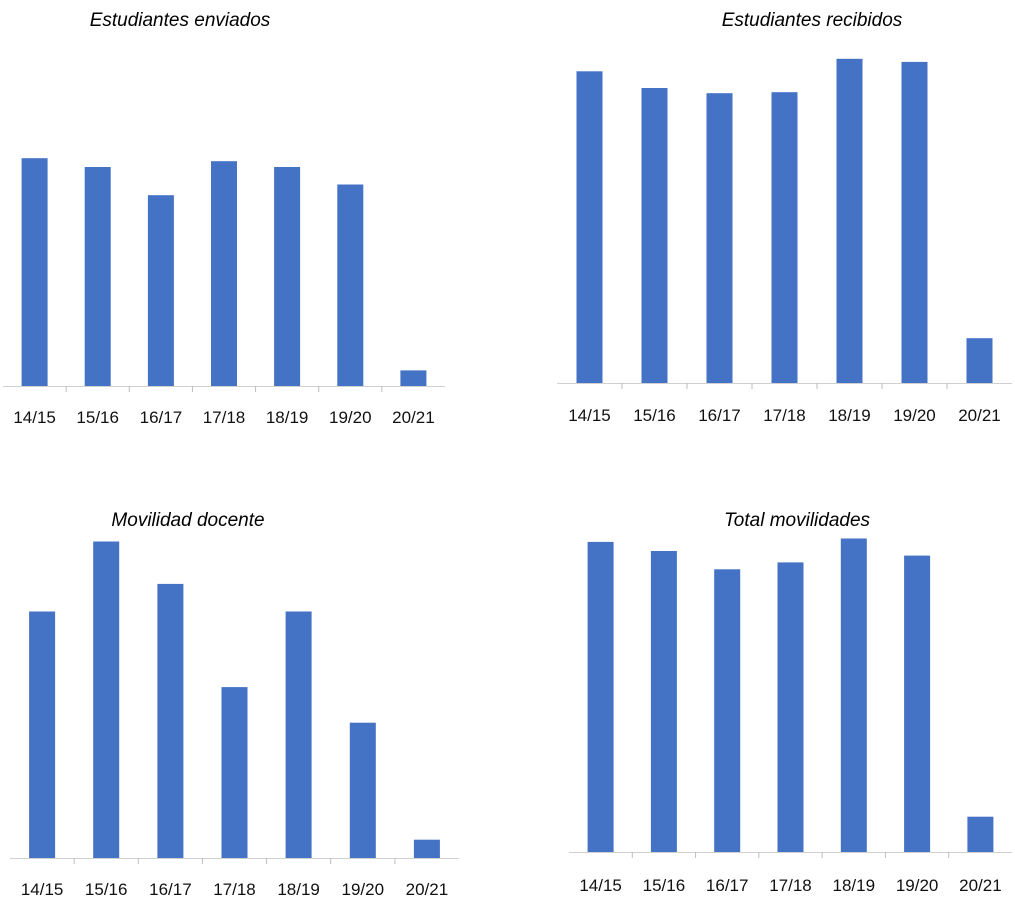  What do you see at coordinates (187, 520) in the screenshot?
I see `chart-title: Movilidad docente` at bounding box center [187, 520].